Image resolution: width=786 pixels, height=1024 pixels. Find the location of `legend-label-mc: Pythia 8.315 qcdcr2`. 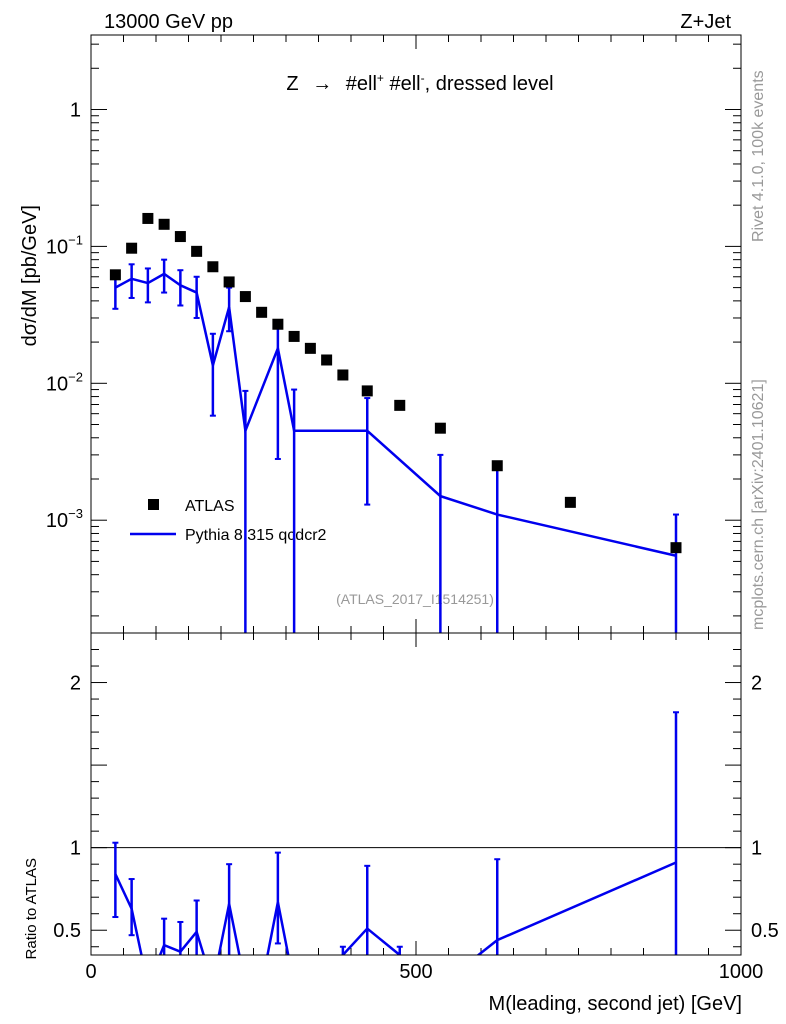

legend-label-mc: Pythia 8.315 qcdcr2 is located at coordinates (256, 535).